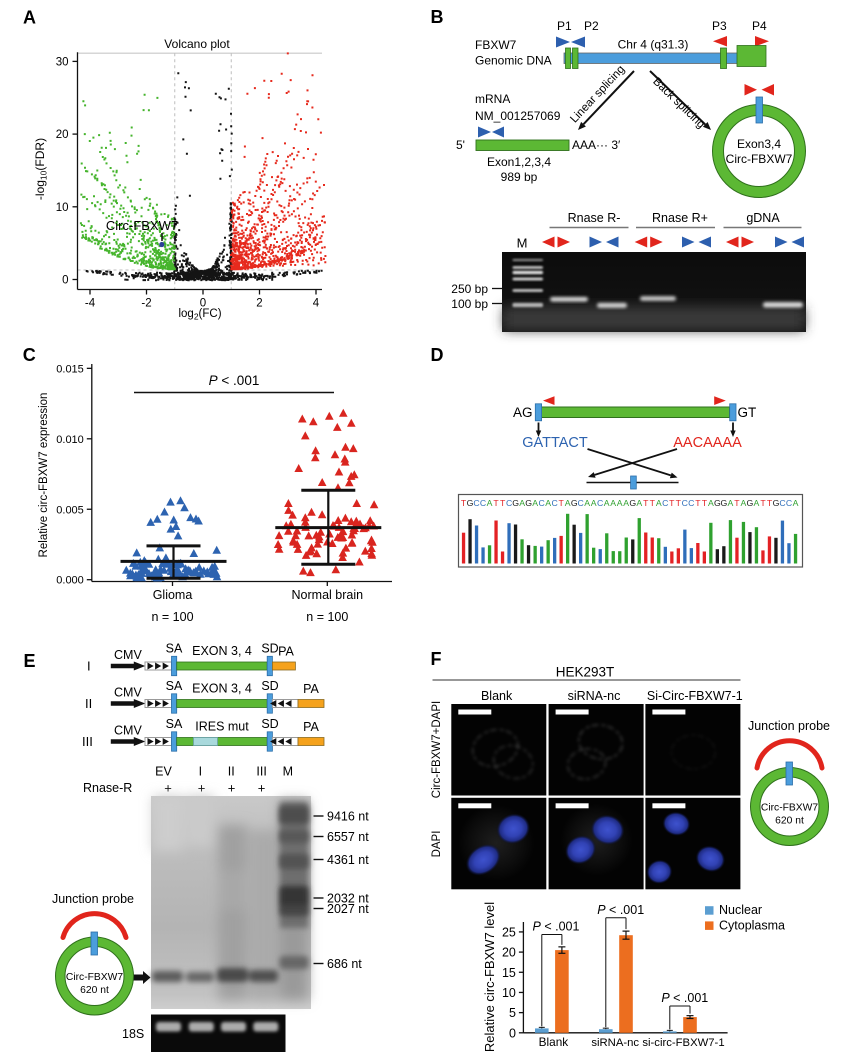 The image size is (847, 1064). Describe the element at coordinates (615, 1043) in the screenshot. I see `svg-text: siRNA-nc` at that location.